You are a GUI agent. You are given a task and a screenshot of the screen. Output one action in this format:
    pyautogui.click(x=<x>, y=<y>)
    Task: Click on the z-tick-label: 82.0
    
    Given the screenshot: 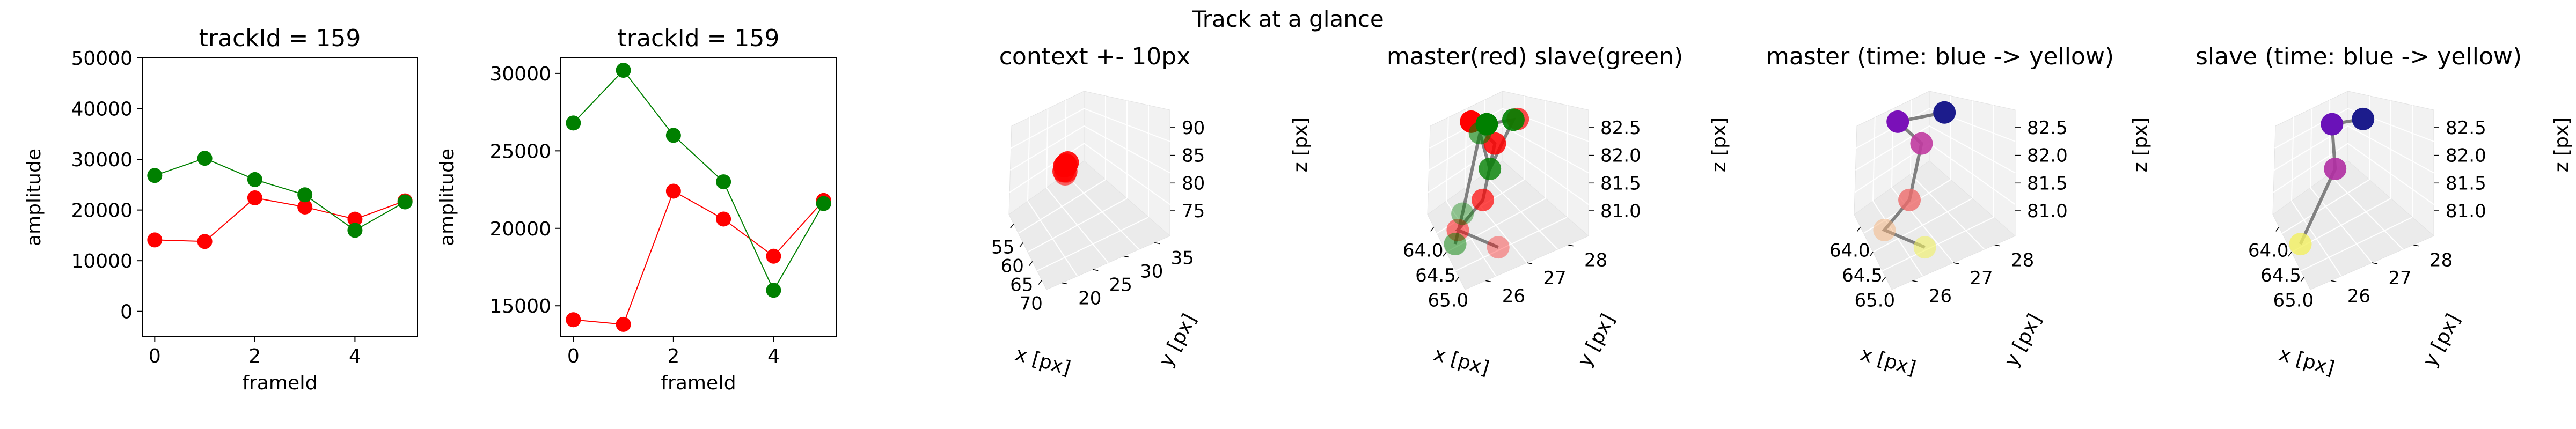 What is the action you would take?
    pyautogui.click(x=2466, y=156)
    